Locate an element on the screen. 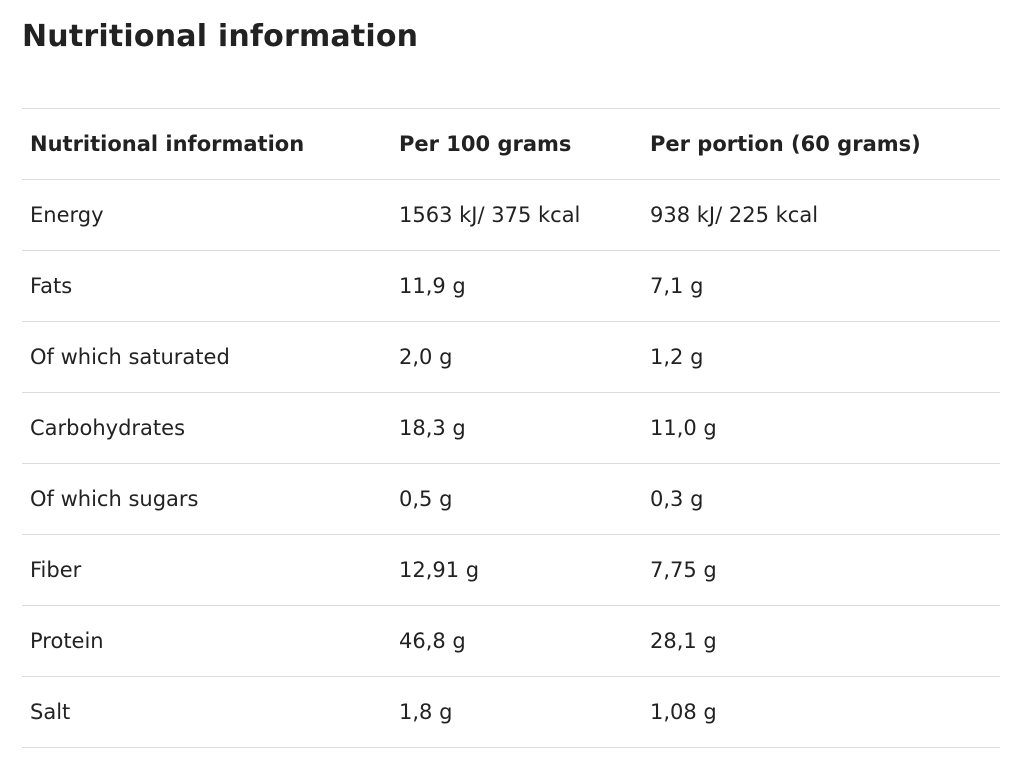  table-row: Fiber 12,91 g 7,75 g is located at coordinates (511, 570).